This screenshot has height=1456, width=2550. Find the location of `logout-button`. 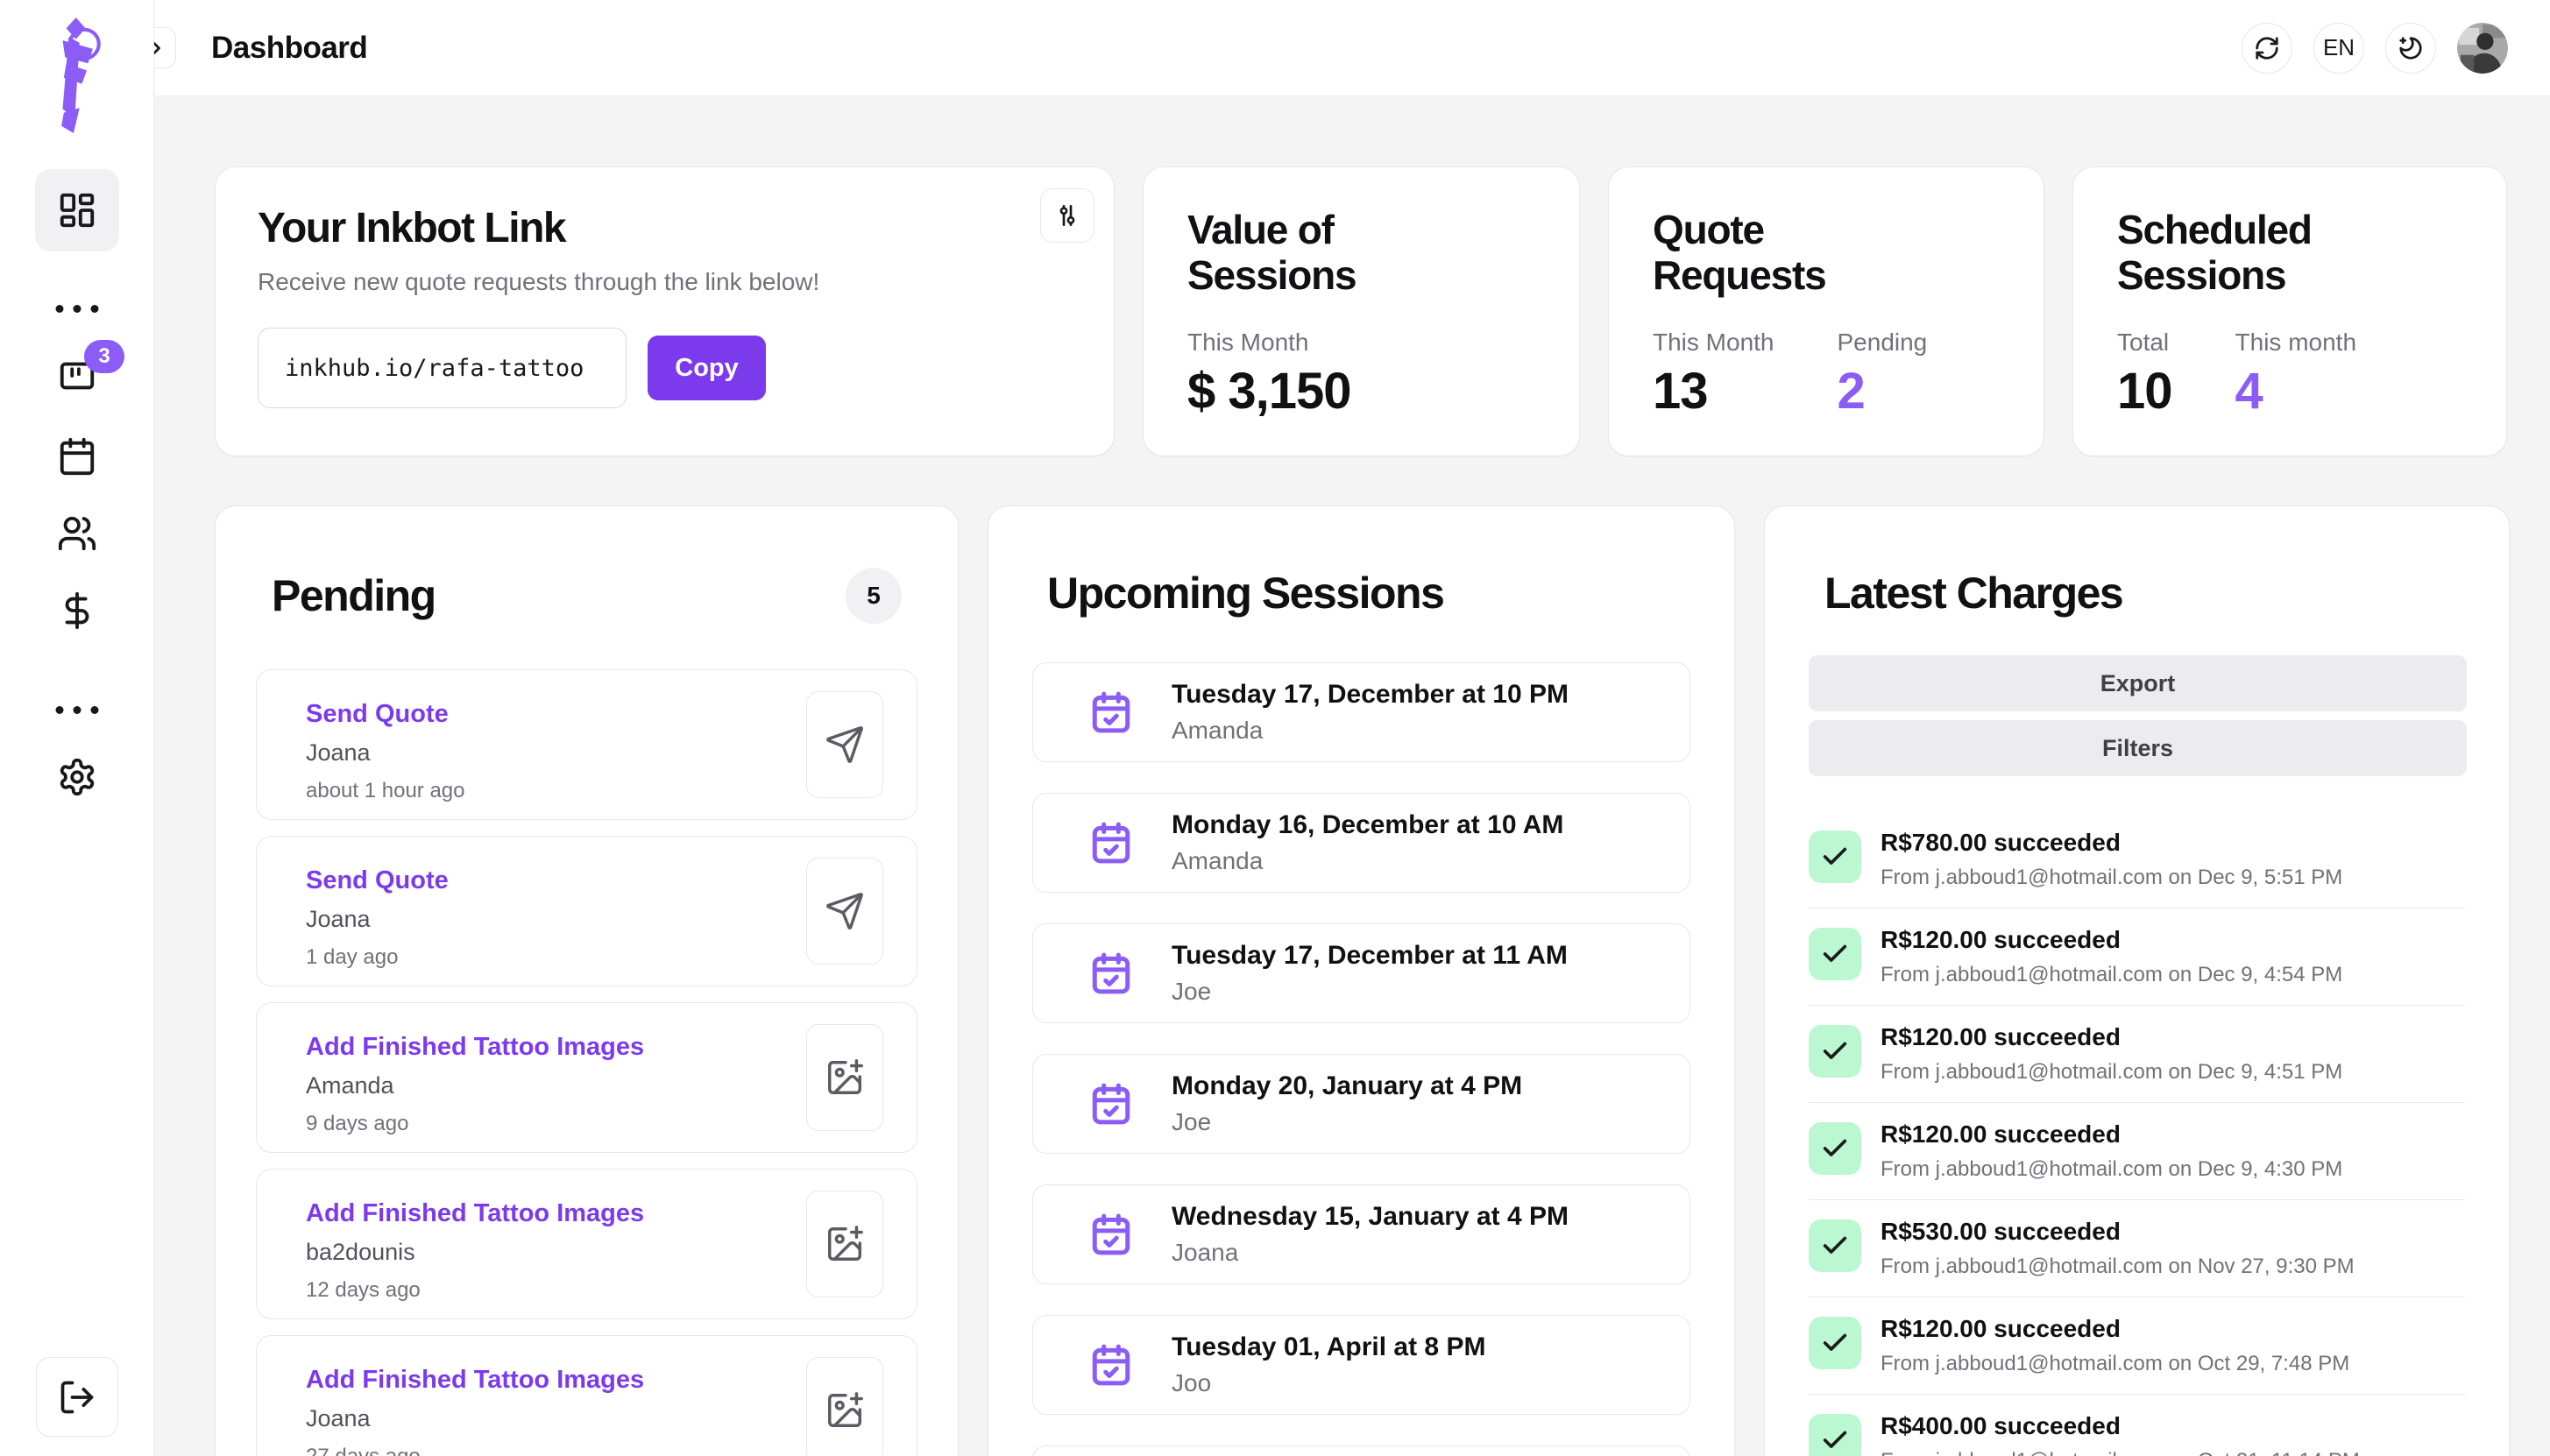

logout-button is located at coordinates (76, 1397).